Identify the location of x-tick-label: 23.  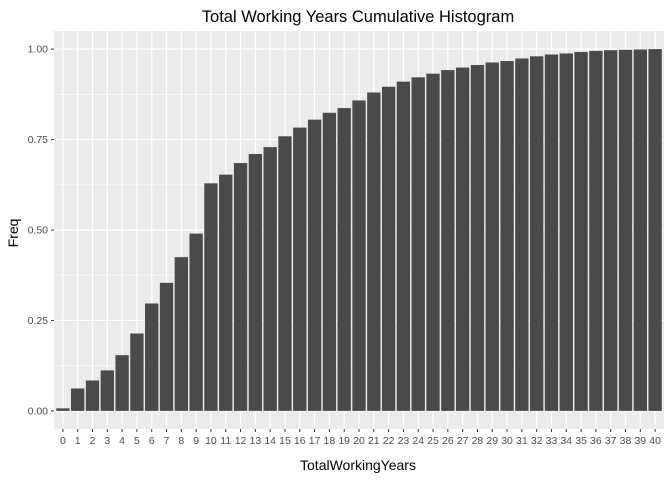
(404, 441).